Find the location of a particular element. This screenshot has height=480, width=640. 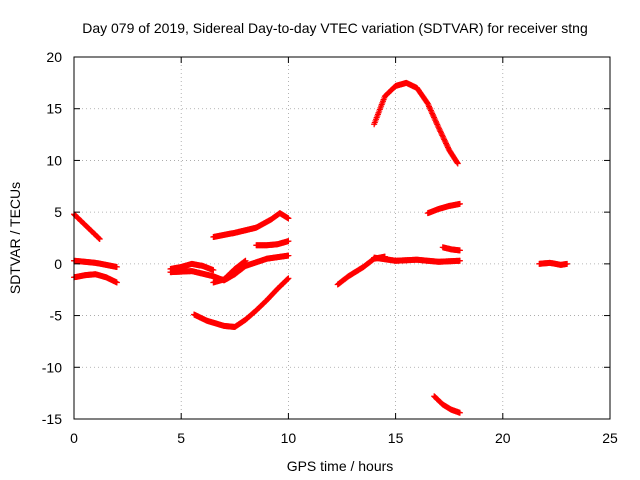

series-arc-k is located at coordinates (416, 123).